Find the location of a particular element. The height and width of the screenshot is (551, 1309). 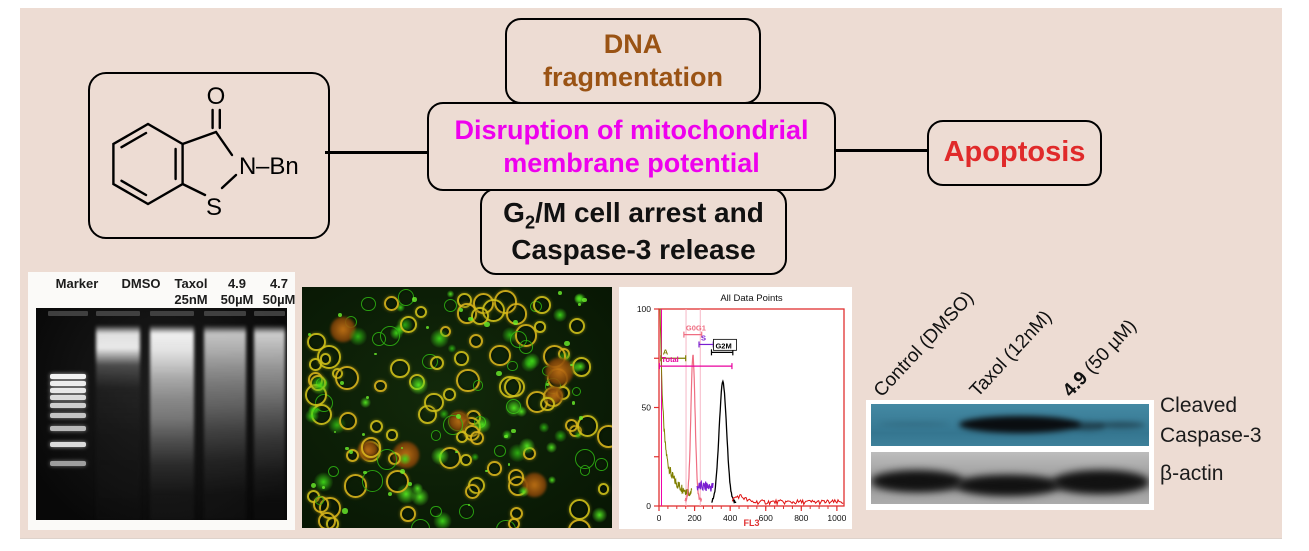

gel-lane-label-marker: Marker is located at coordinates (77, 283).